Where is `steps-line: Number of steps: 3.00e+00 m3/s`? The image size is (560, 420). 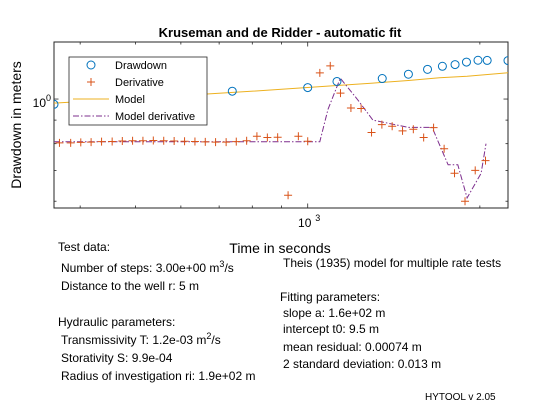
steps-line: Number of steps: 3.00e+00 m3/s is located at coordinates (147, 267).